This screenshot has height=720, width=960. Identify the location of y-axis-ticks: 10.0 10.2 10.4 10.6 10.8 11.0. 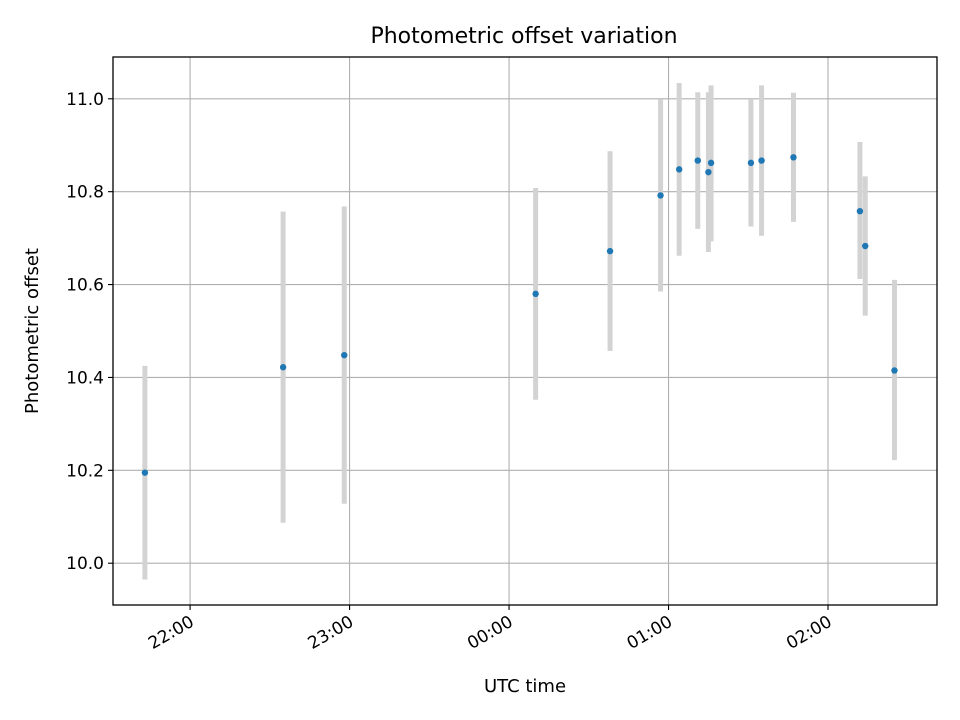
(89, 332).